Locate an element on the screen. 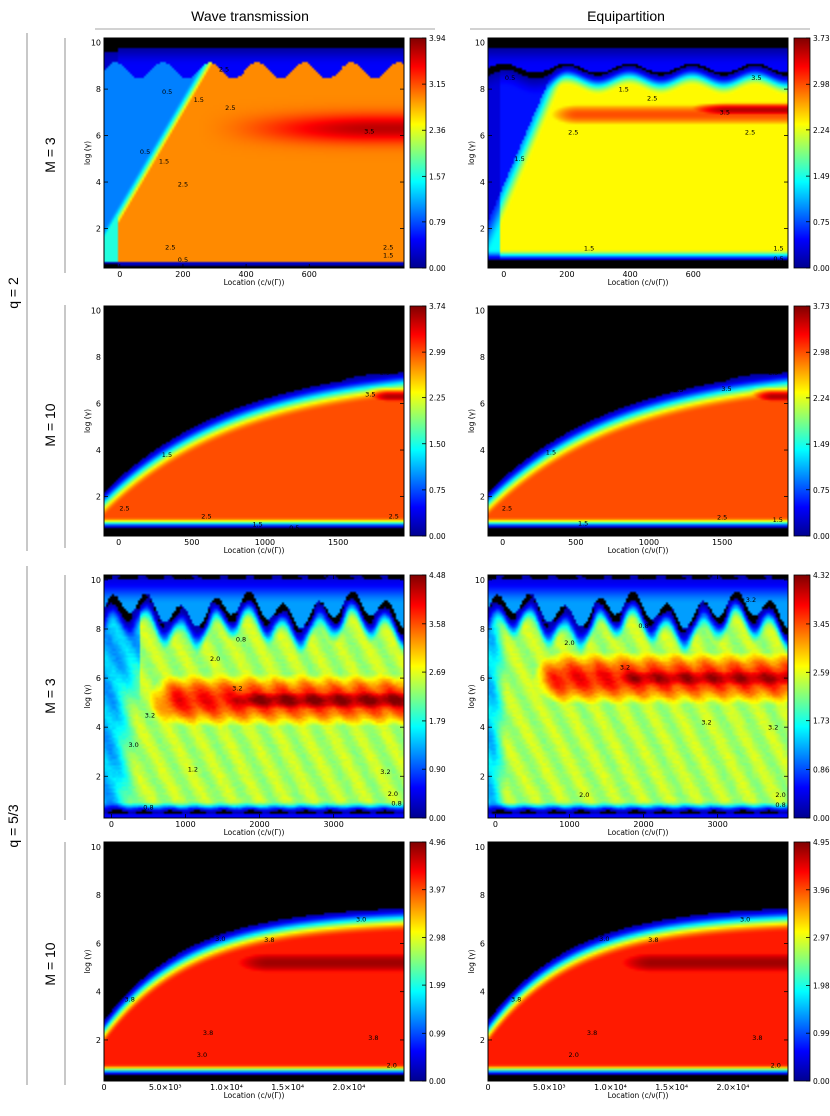 This screenshot has height=1116, width=830. colorbar-tick-label: 2.69 is located at coordinates (437, 672).